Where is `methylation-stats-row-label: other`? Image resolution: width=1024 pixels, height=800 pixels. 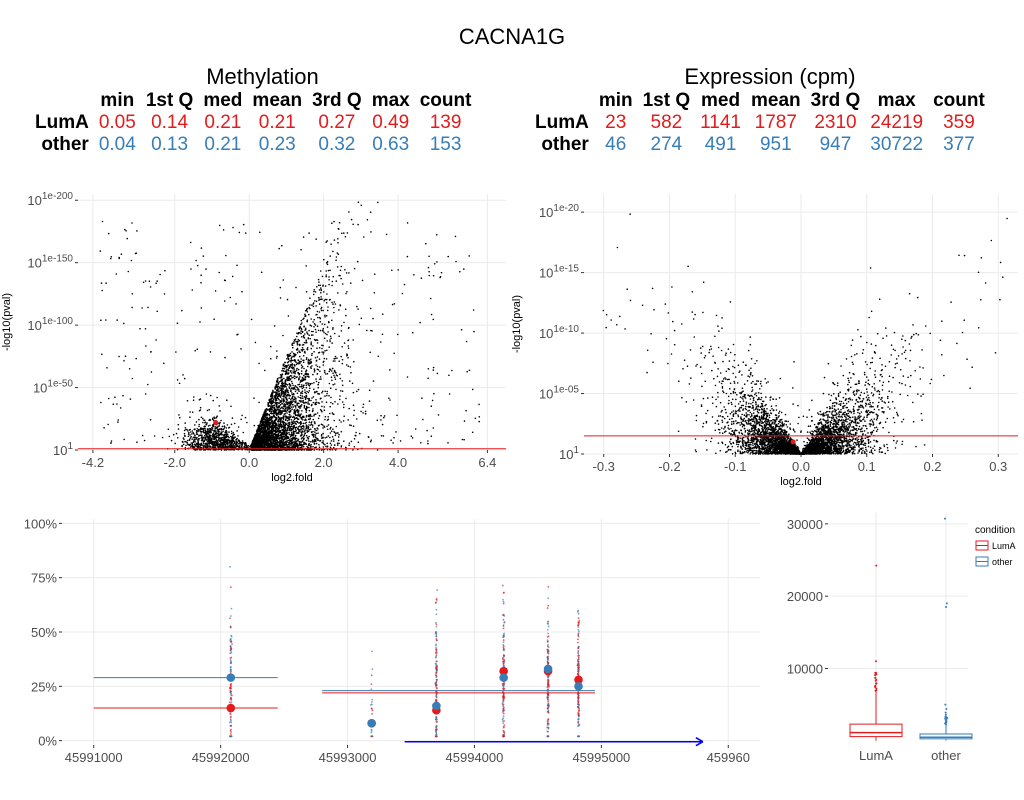 methylation-stats-row-label: other is located at coordinates (65, 144).